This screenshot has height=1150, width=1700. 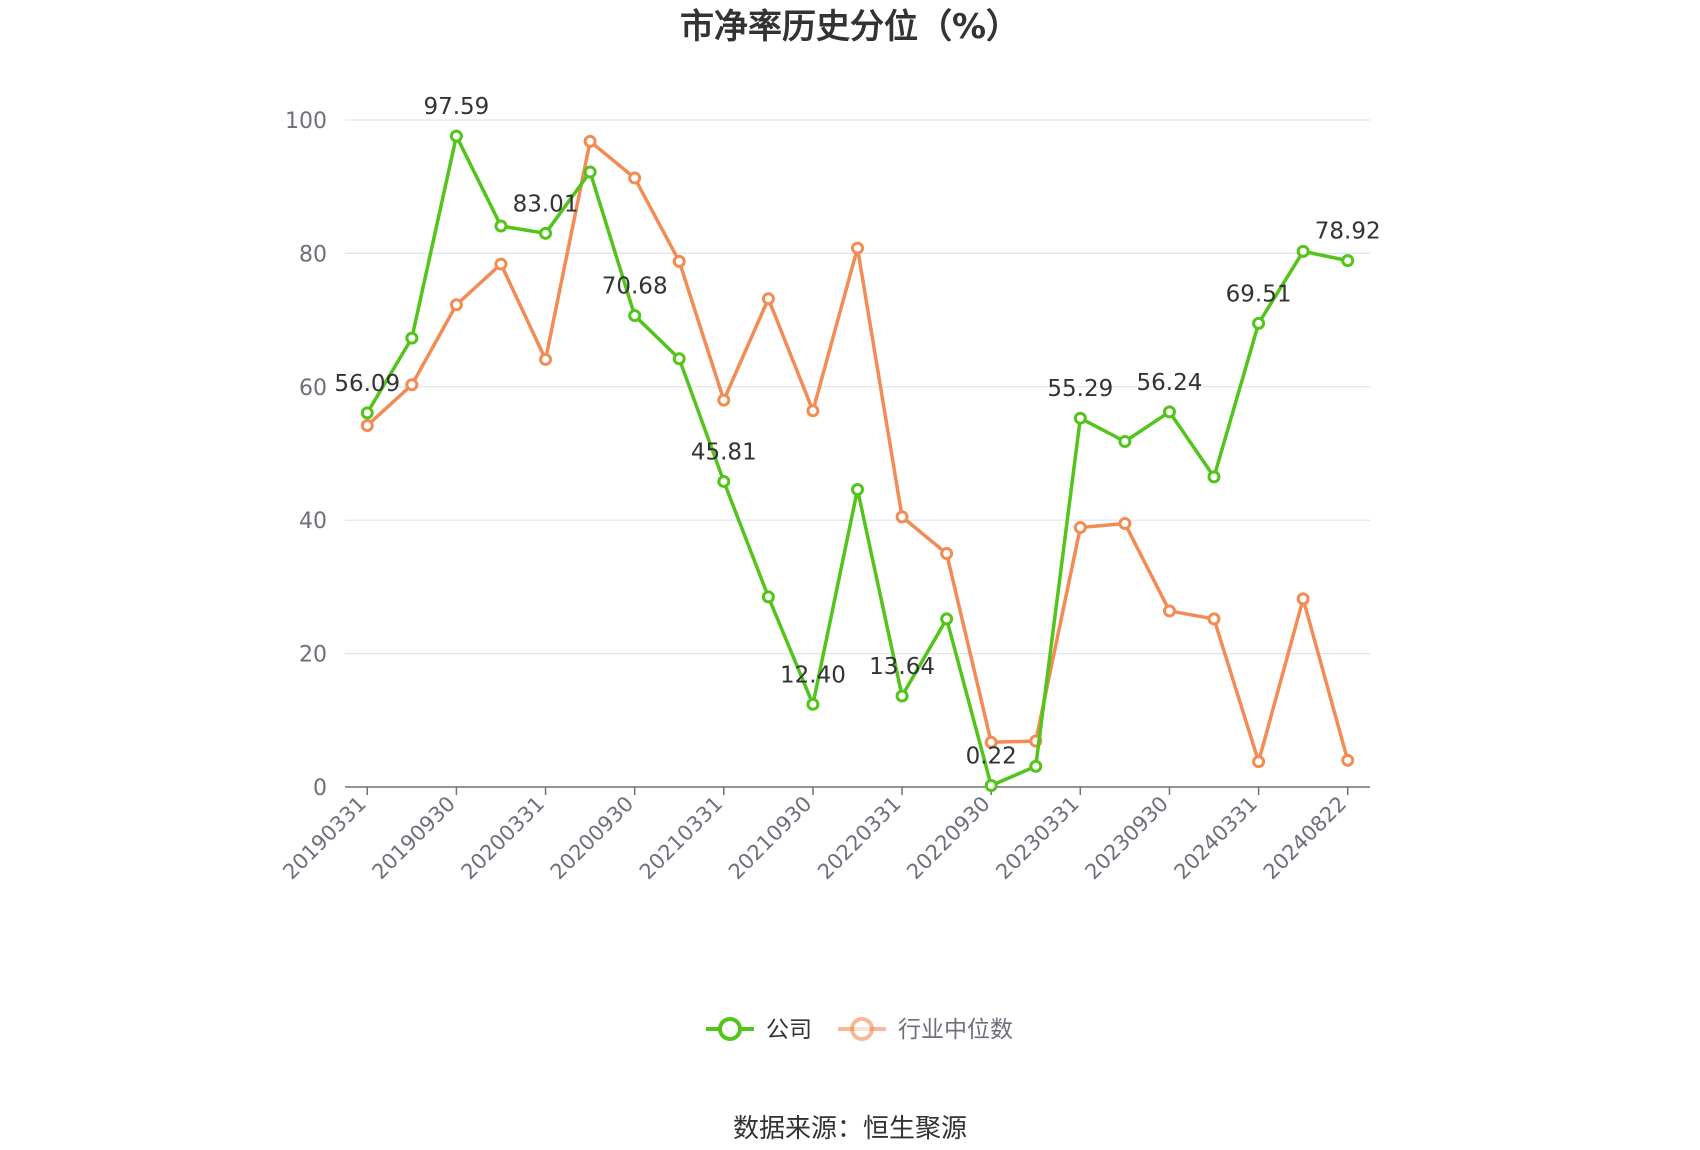 What do you see at coordinates (635, 287) in the screenshot?
I see `data-label: 70.68` at bounding box center [635, 287].